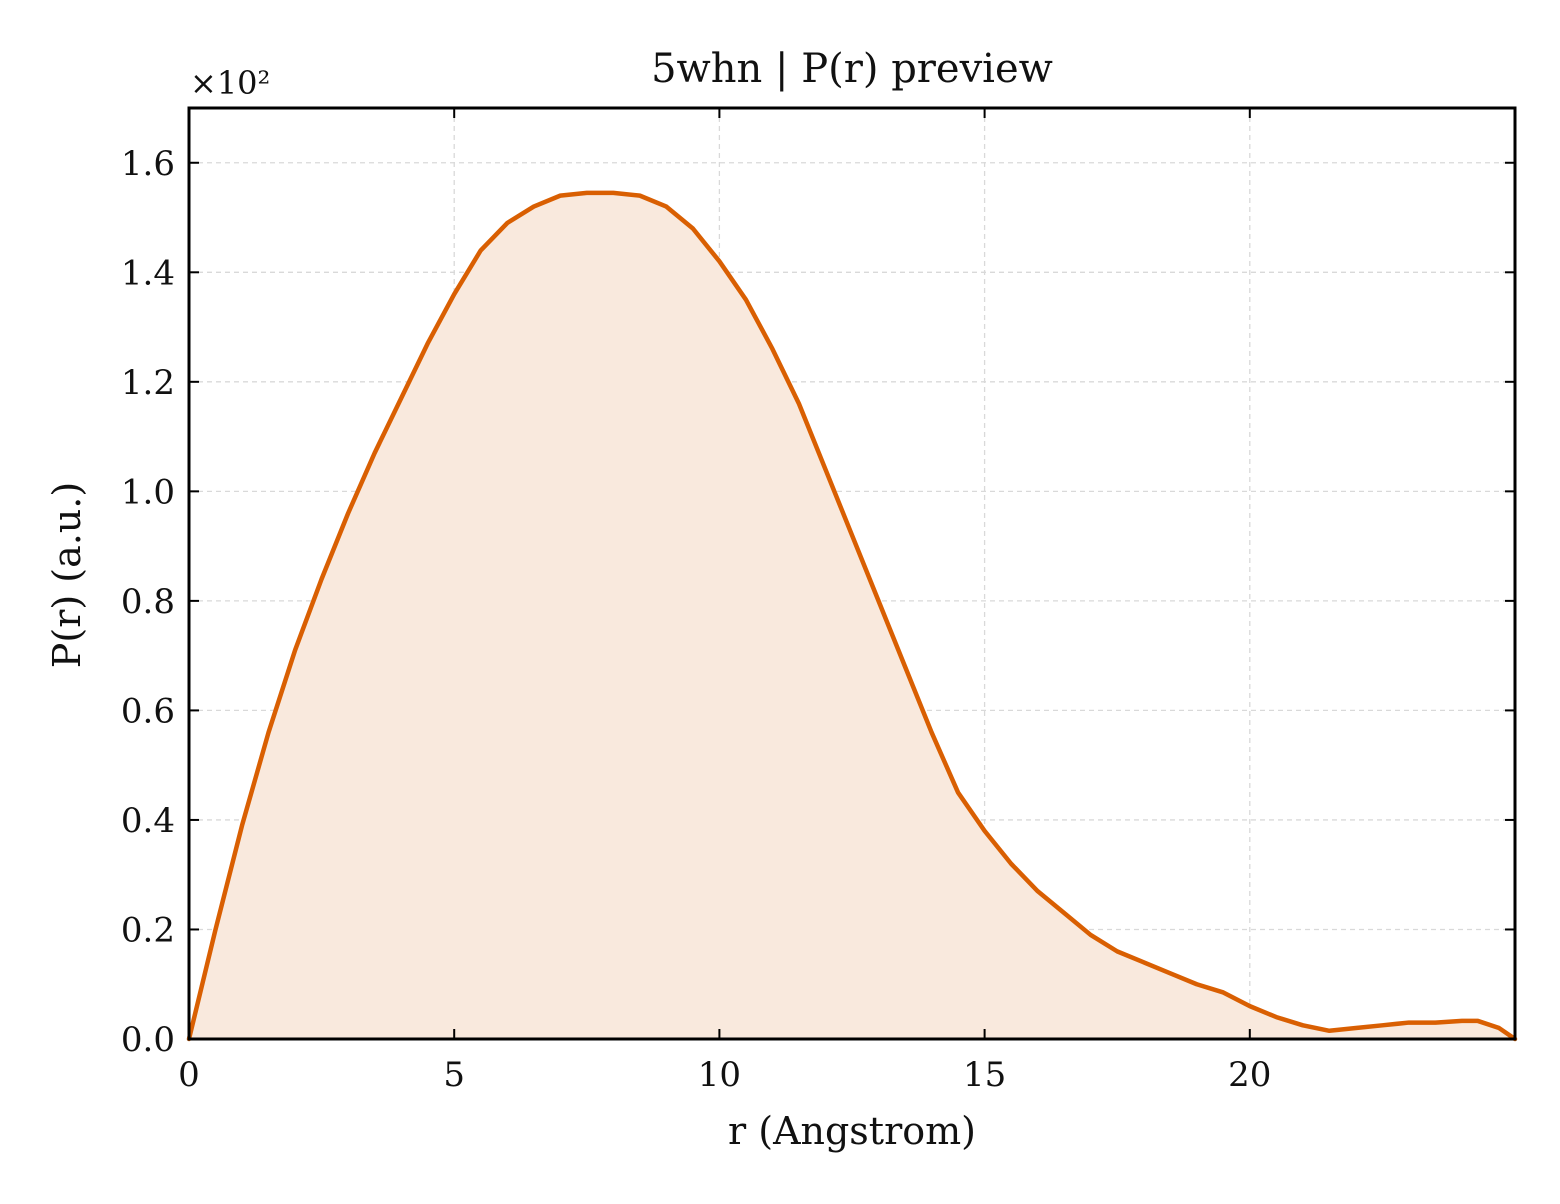 This screenshot has width=1560, height=1204. Describe the element at coordinates (67, 575) in the screenshot. I see `y-axis-label: P(r) (a.u.)` at that location.